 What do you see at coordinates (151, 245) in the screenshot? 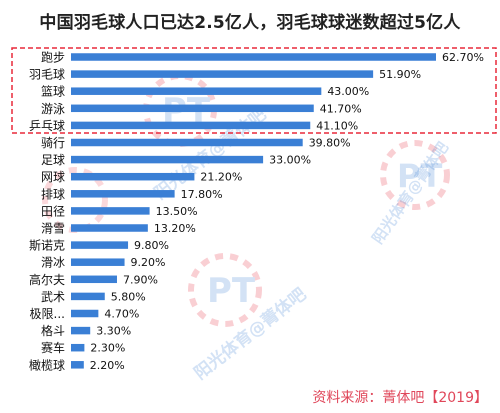
I see `value-label: 9.80%` at bounding box center [151, 245].